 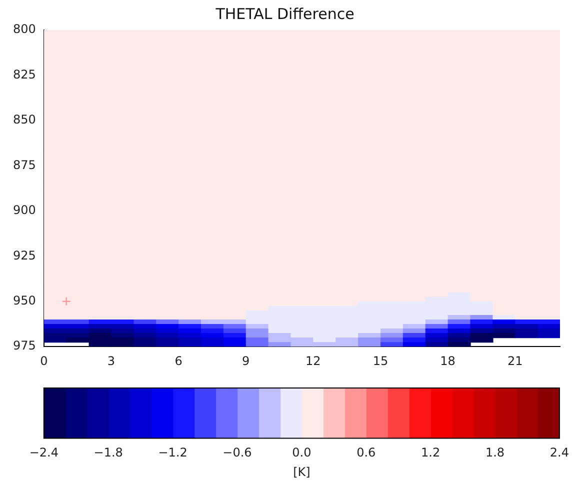 I want to click on color-bar-label: −0.6, so click(x=237, y=453).